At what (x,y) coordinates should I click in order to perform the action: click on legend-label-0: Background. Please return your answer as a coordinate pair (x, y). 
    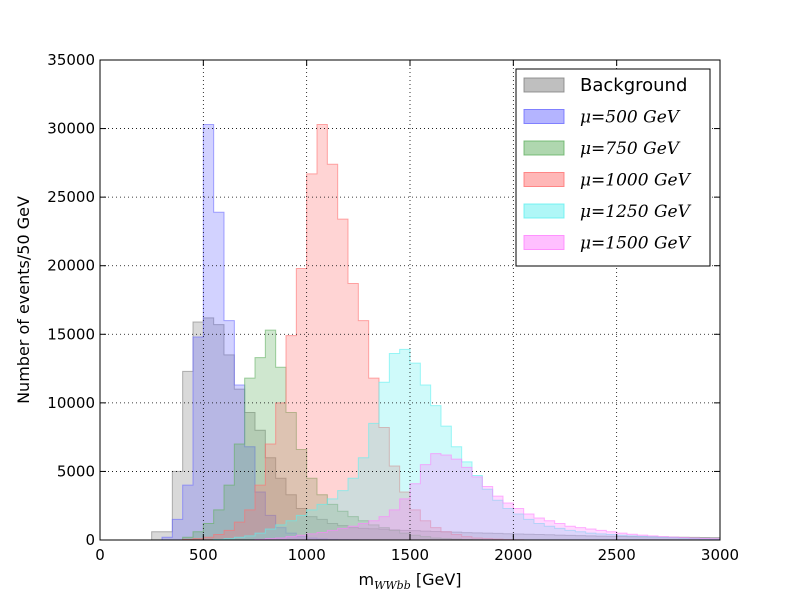
    Looking at the image, I should click on (633, 85).